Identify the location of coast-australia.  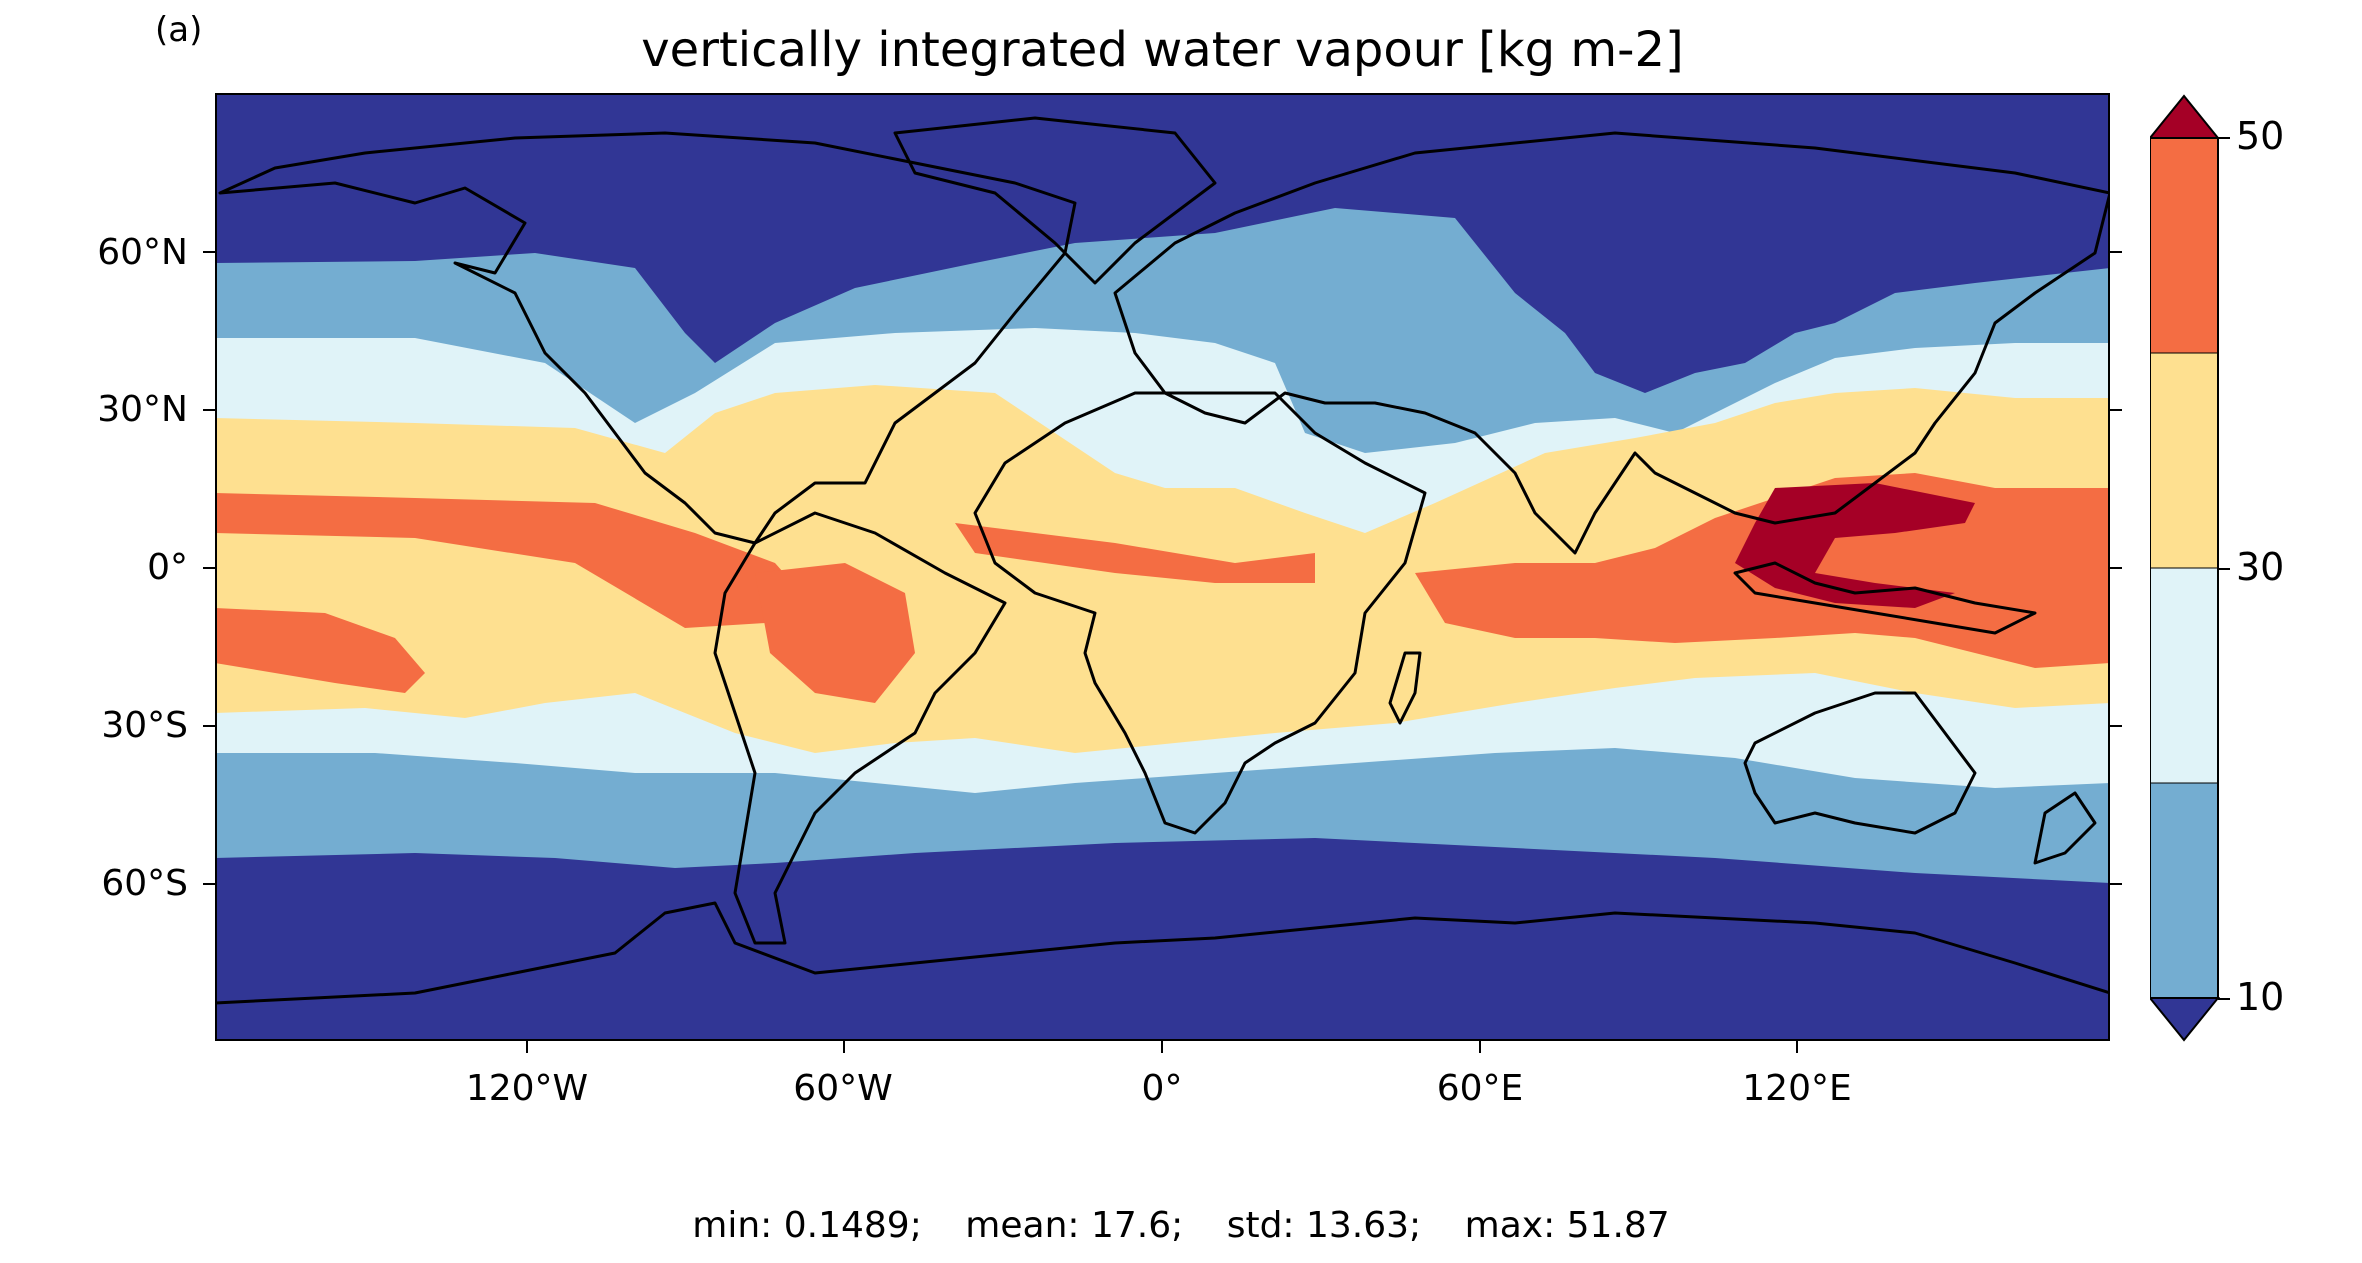
(1860, 763).